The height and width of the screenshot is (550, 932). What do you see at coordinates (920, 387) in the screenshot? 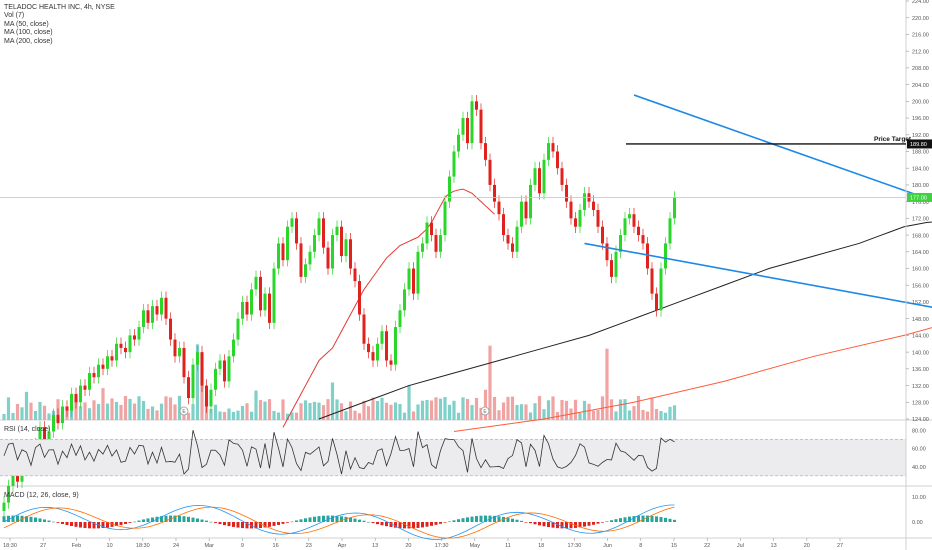
I see `price-tick-label: 132.00` at bounding box center [920, 387].